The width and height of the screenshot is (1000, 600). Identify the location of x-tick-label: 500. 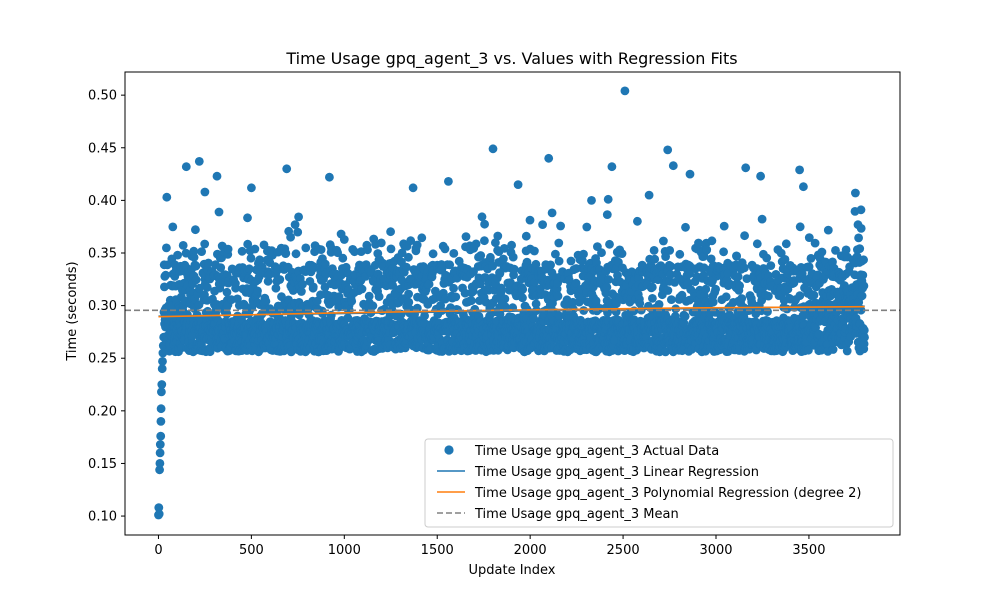
(251, 550).